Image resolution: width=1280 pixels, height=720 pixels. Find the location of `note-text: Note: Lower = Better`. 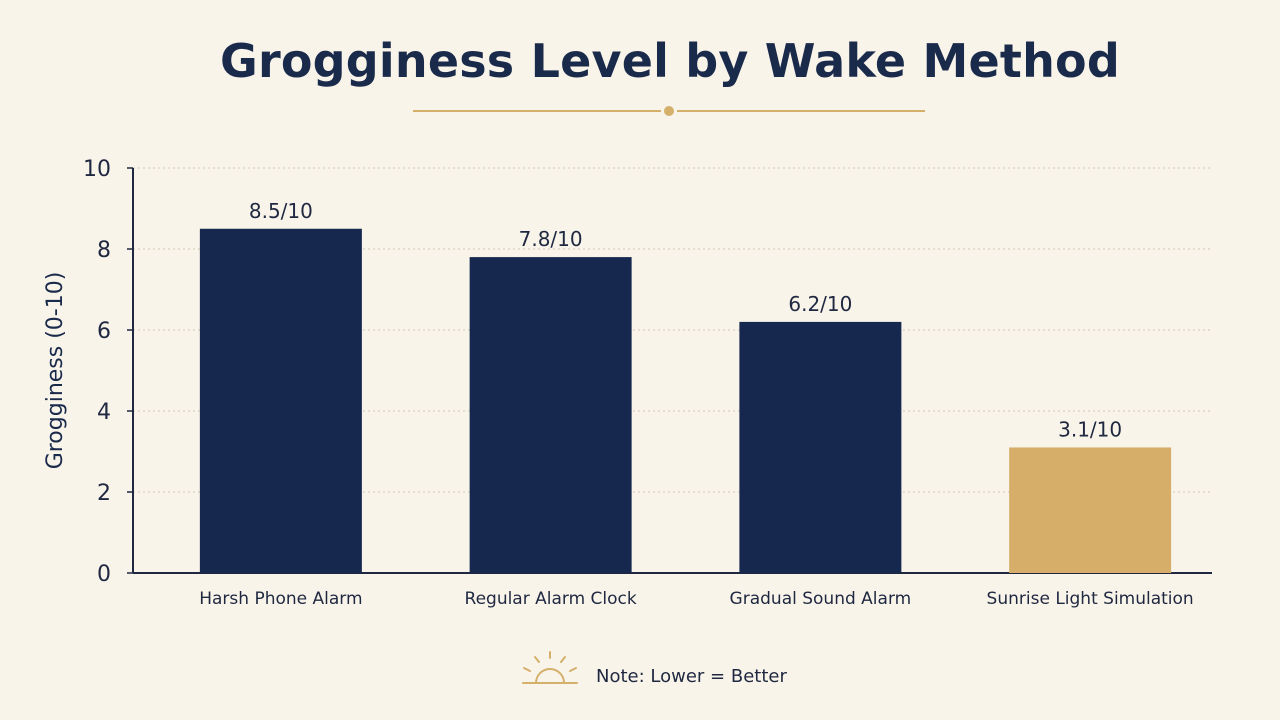

note-text: Note: Lower = Better is located at coordinates (691, 676).